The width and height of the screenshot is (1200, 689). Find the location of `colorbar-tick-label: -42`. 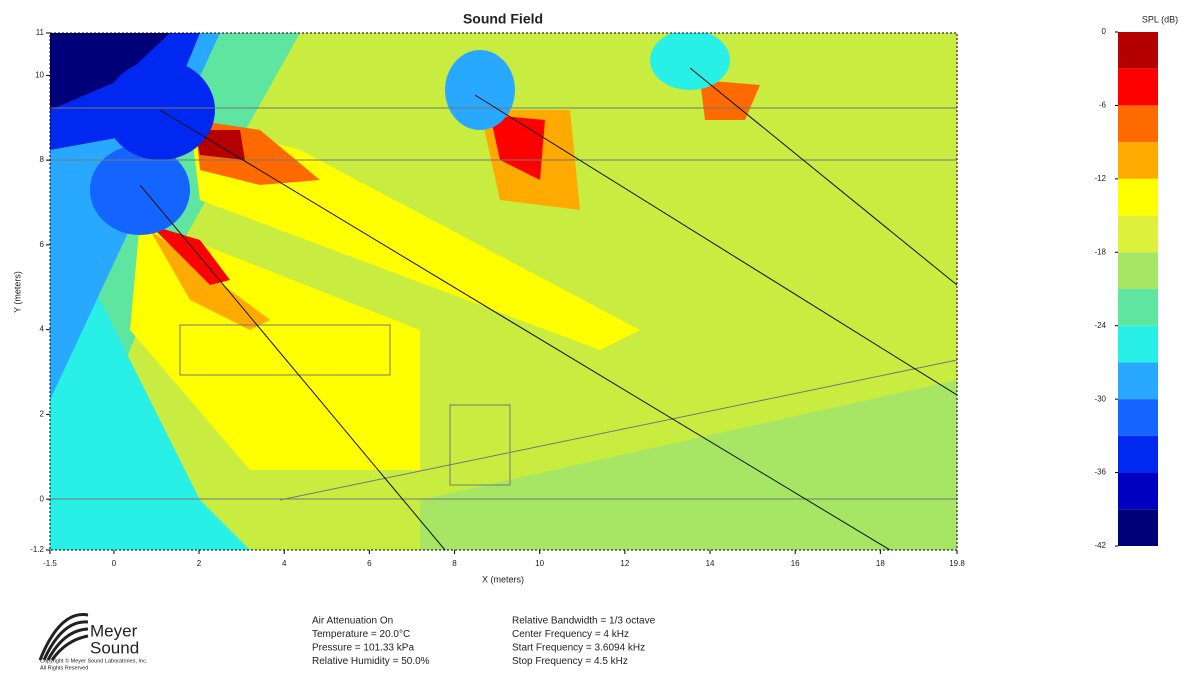

colorbar-tick-label: -42 is located at coordinates (1100, 545).